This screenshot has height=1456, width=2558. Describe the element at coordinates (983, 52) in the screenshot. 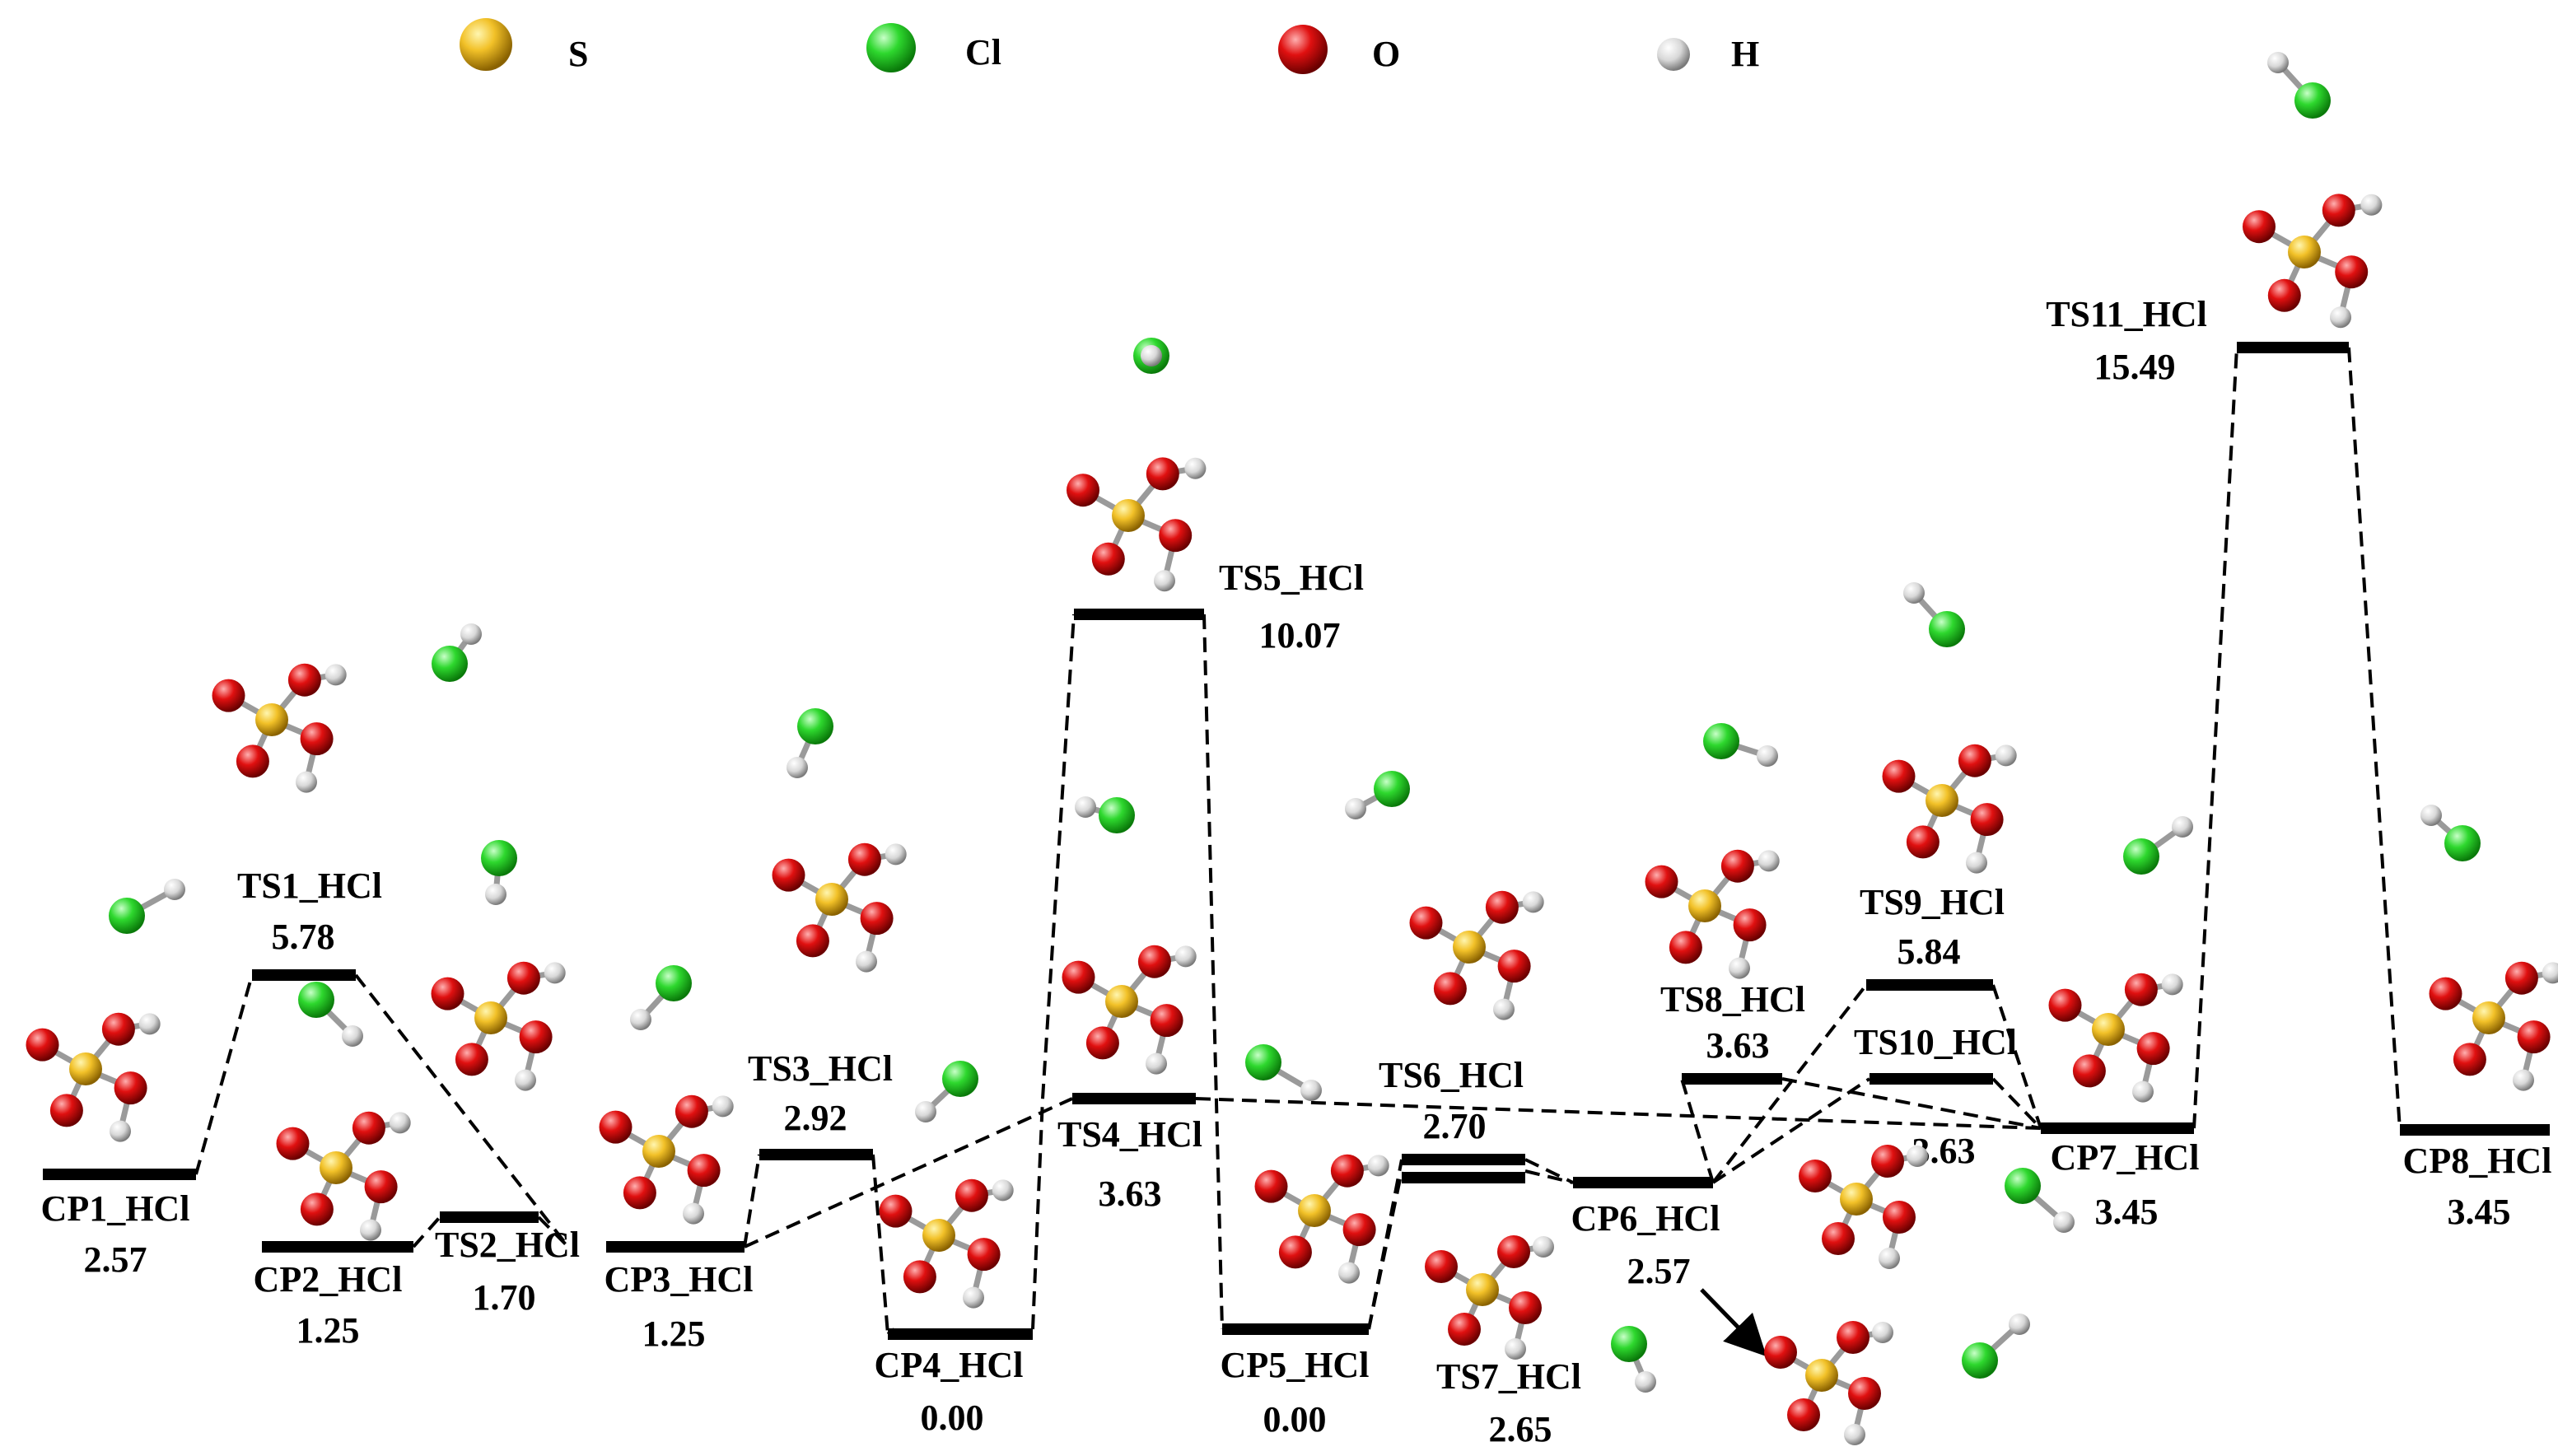

I see `legend-label: Cl` at that location.